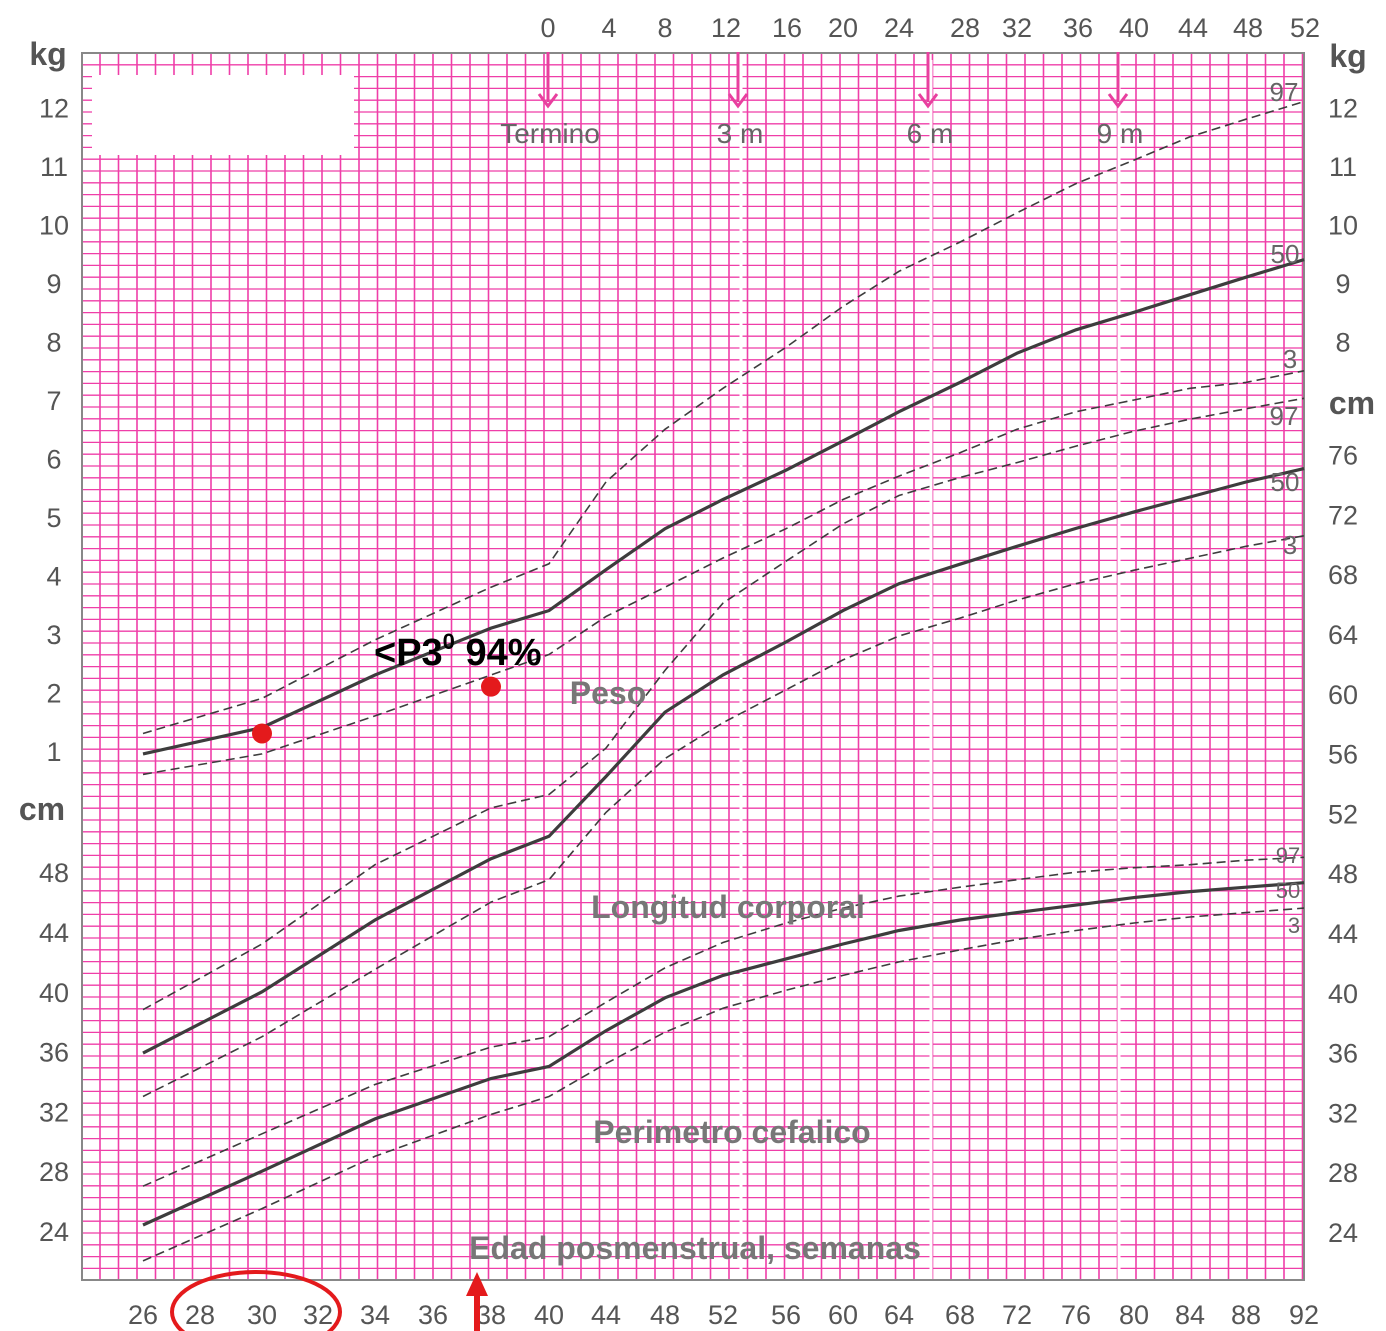 The height and width of the screenshot is (1331, 1386). What do you see at coordinates (1343, 109) in the screenshot?
I see `kg-tick-right: 12` at bounding box center [1343, 109].